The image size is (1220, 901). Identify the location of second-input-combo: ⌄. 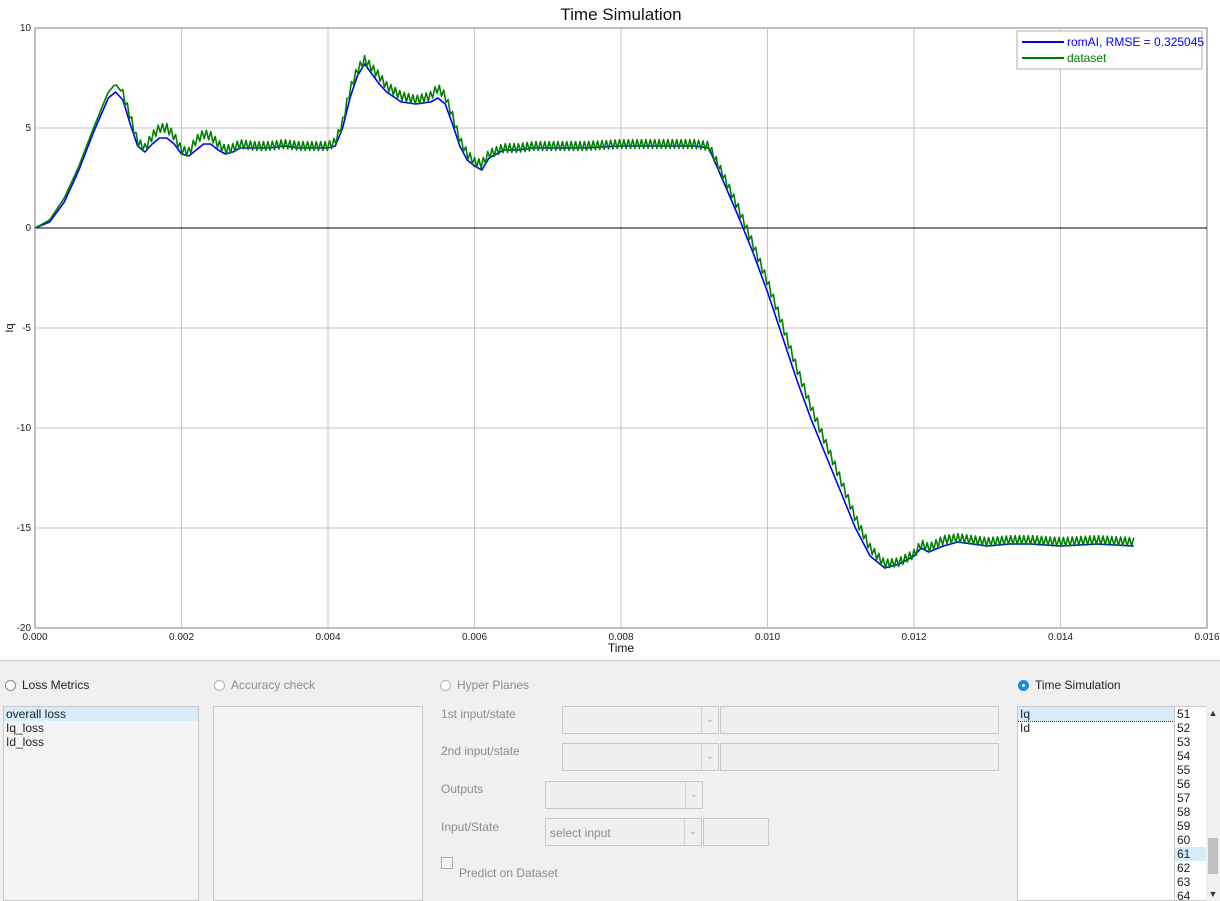
(640, 757).